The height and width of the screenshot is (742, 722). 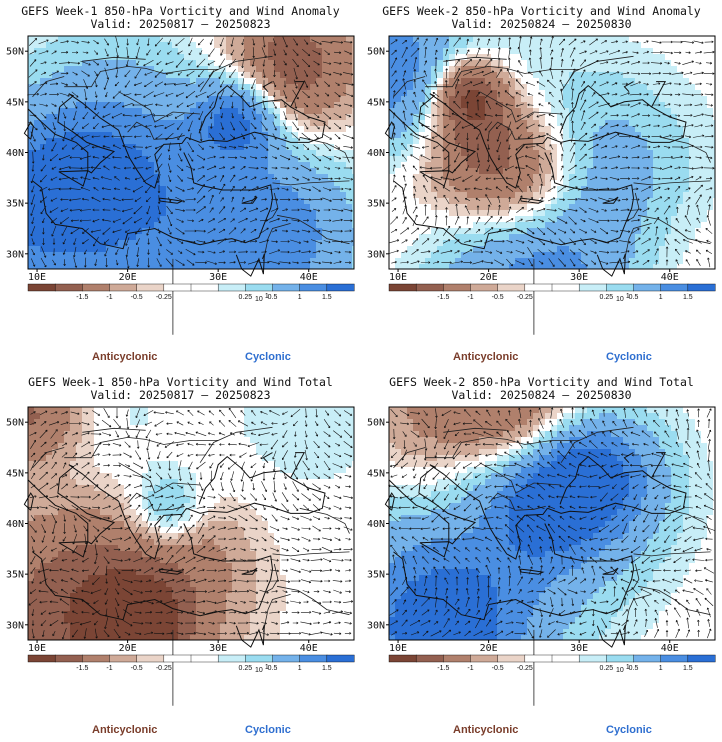 What do you see at coordinates (311, 554) in the screenshot?
I see `country-border` at bounding box center [311, 554].